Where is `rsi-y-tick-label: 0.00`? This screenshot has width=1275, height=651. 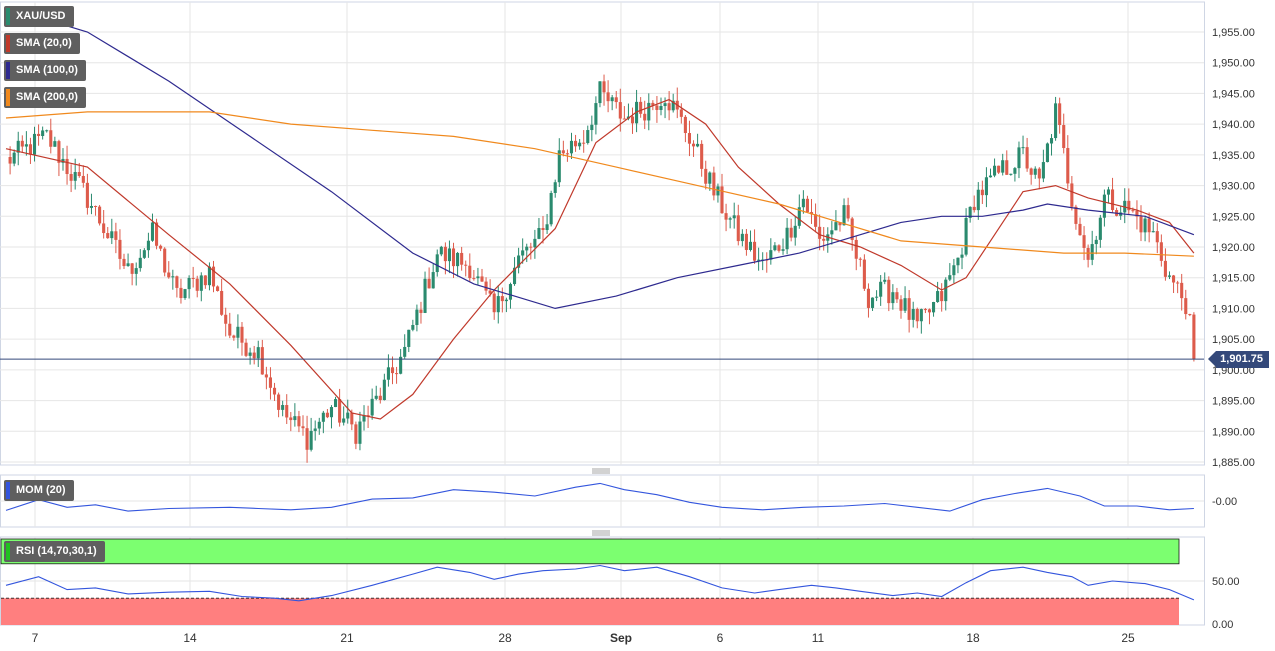
rsi-y-tick-label: 0.00 is located at coordinates (1222, 625).